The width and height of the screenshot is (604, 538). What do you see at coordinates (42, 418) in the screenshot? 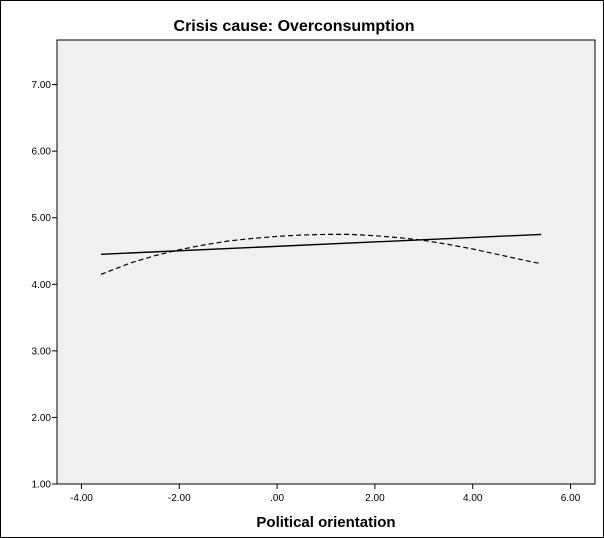
I see `y-tick-label: 2.00` at bounding box center [42, 418].